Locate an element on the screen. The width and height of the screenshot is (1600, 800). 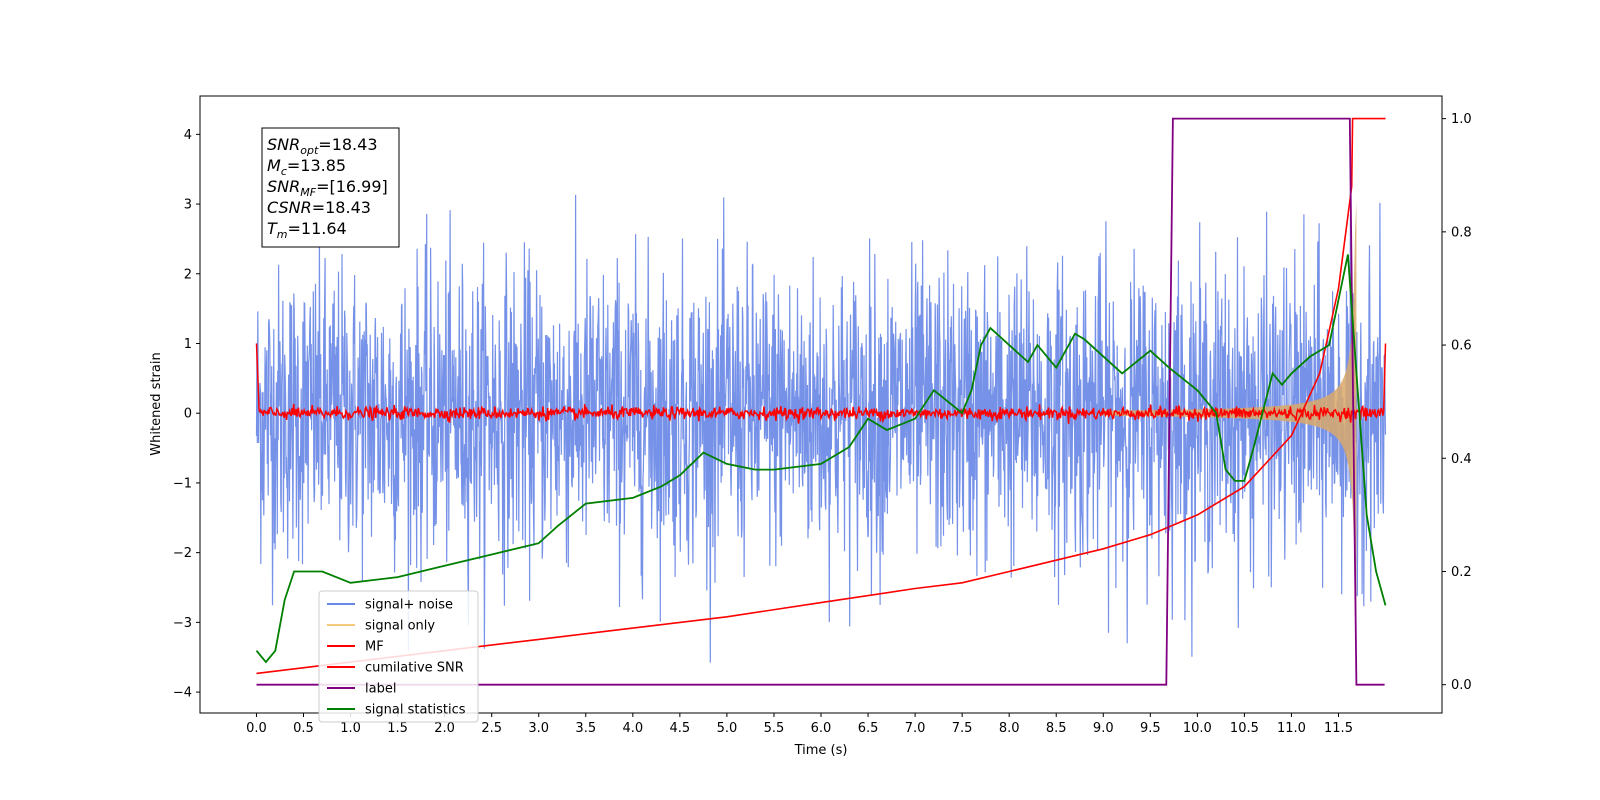
y-tick-label: −3 is located at coordinates (182, 623).